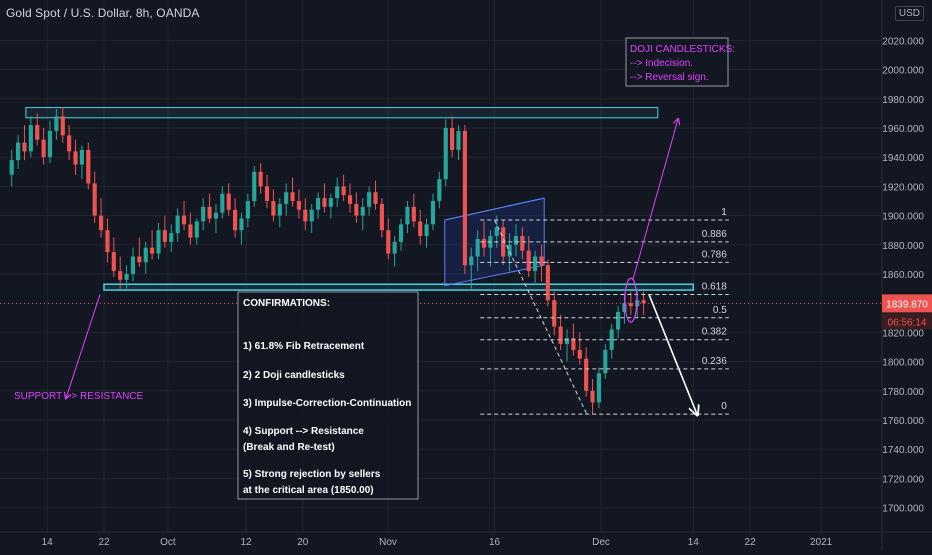  What do you see at coordinates (714, 254) in the screenshot?
I see `fib-level-label: 0.786` at bounding box center [714, 254].